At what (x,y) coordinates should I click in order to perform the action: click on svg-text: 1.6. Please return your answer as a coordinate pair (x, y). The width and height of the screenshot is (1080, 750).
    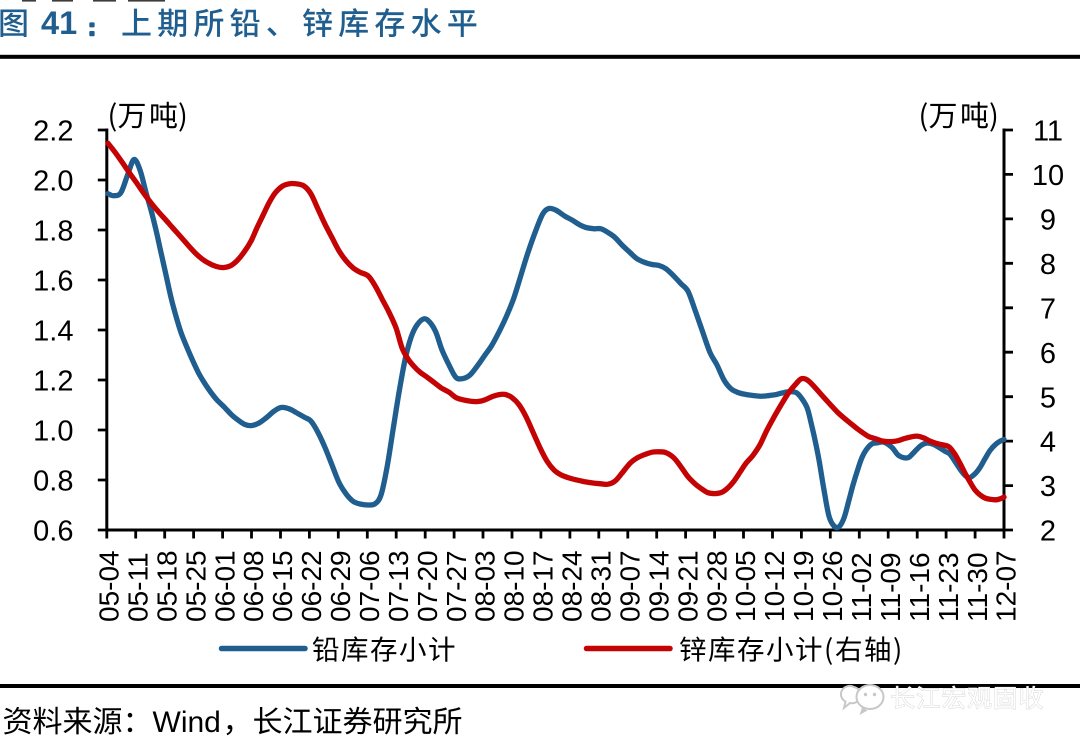
    Looking at the image, I should click on (53, 282).